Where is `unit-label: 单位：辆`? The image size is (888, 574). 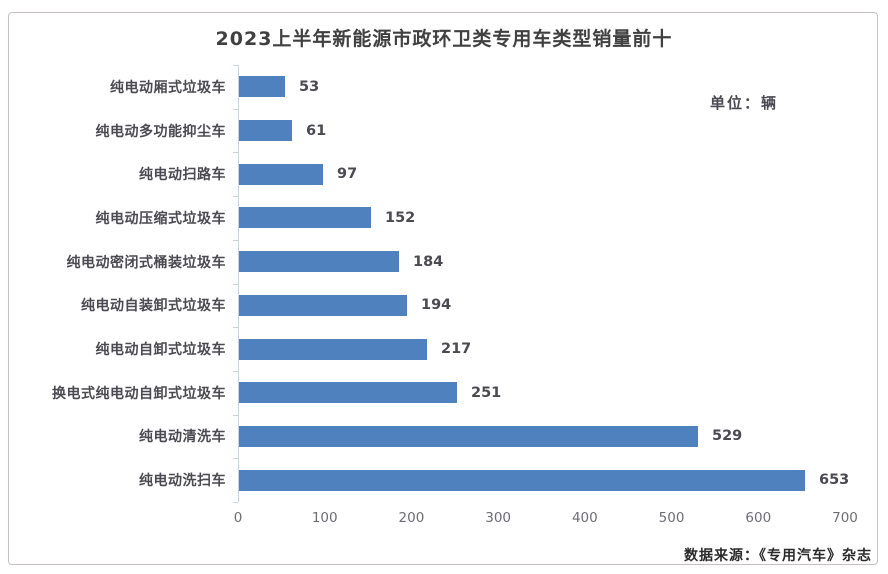
unit-label: 单位：辆 is located at coordinates (744, 103).